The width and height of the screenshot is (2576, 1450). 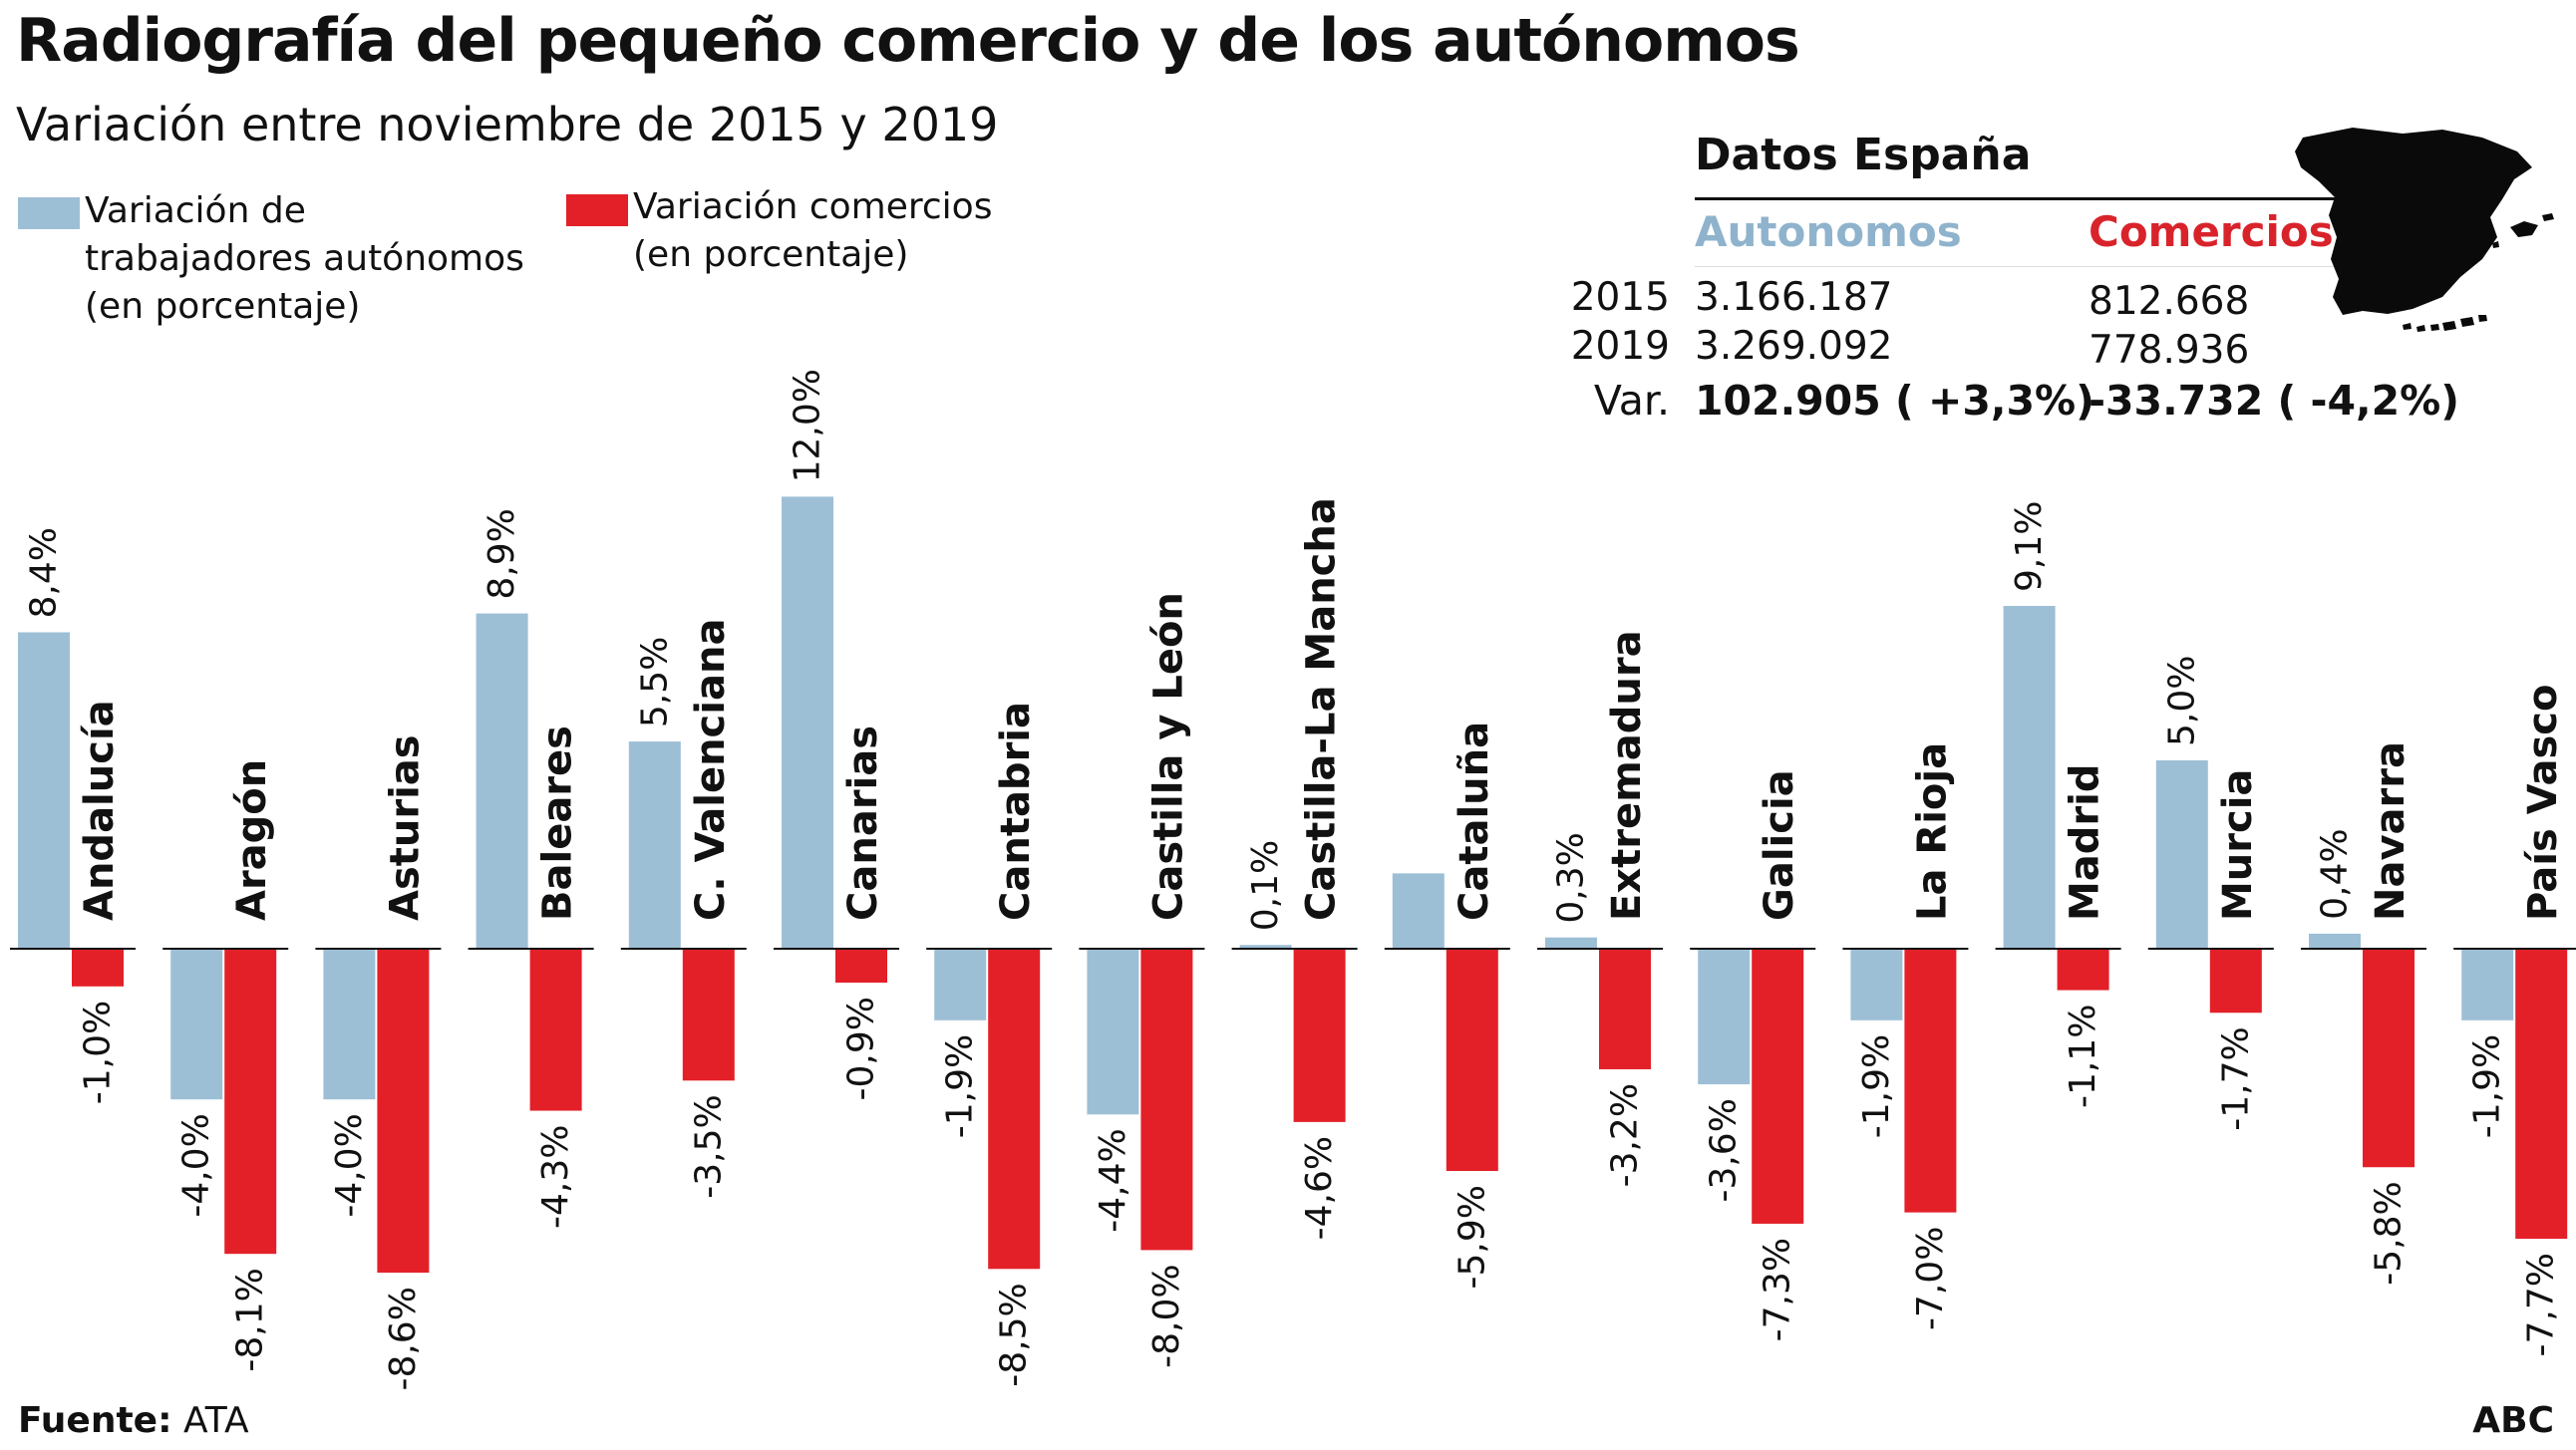 What do you see at coordinates (861, 1048) in the screenshot?
I see `data-label-comercios: -0,9%` at bounding box center [861, 1048].